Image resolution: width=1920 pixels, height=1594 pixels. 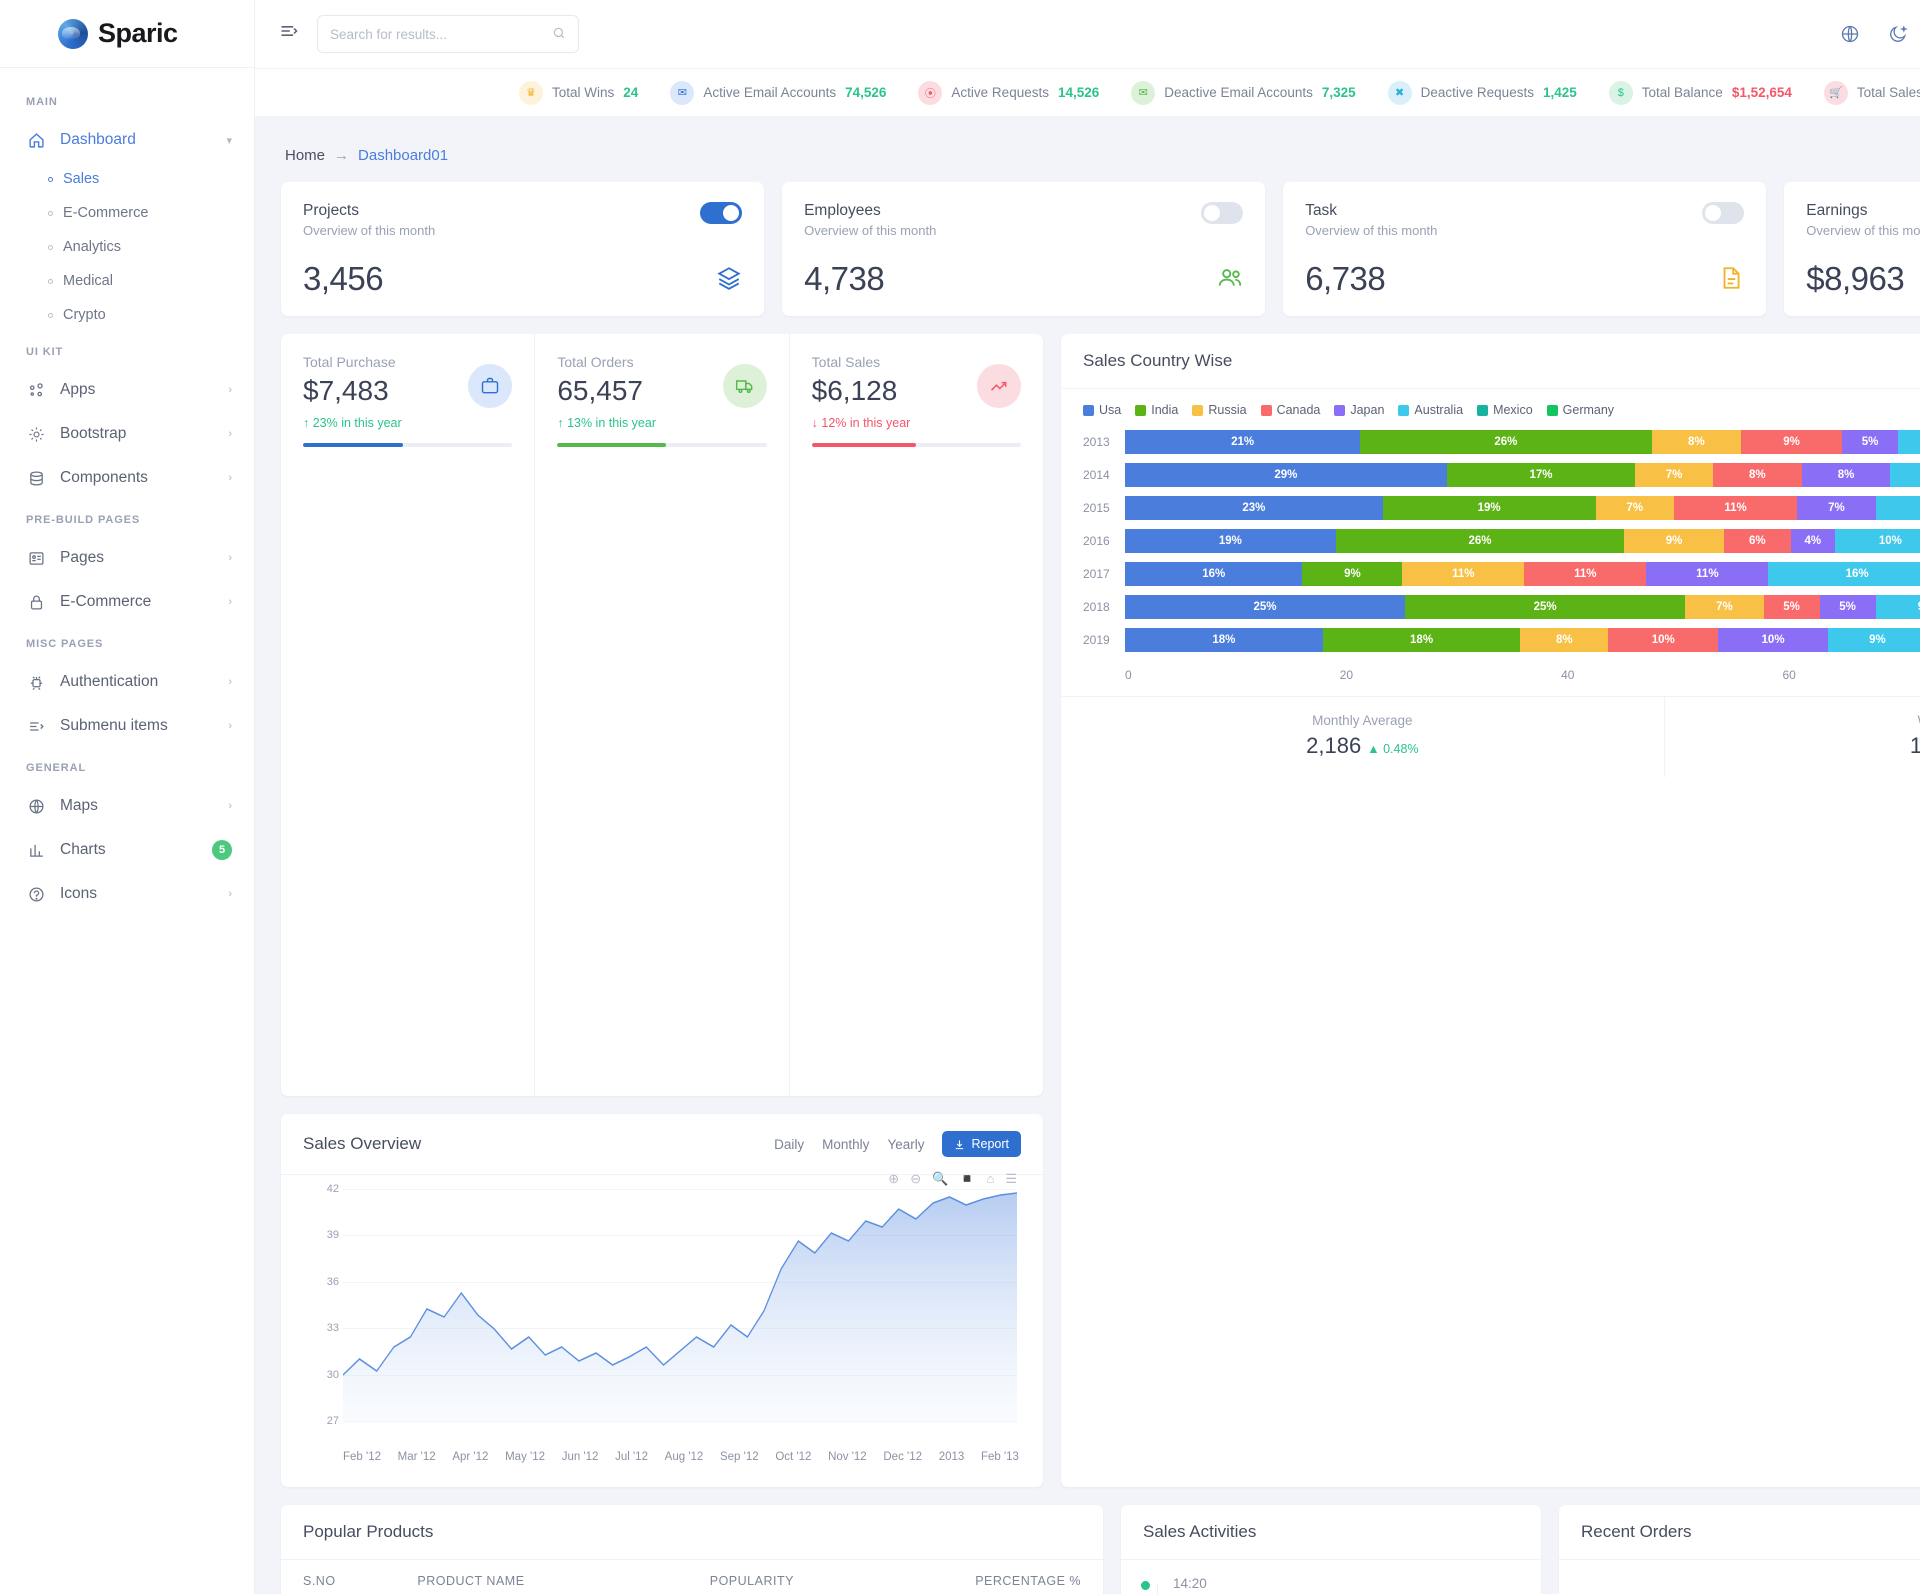 What do you see at coordinates (1290, 410) in the screenshot?
I see `legend-canada: Canada` at bounding box center [1290, 410].